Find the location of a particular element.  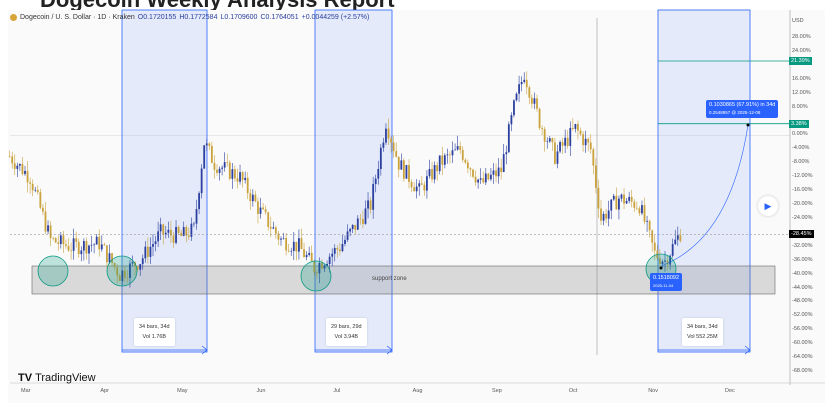

y-tick: -24.00% is located at coordinates (802, 217).